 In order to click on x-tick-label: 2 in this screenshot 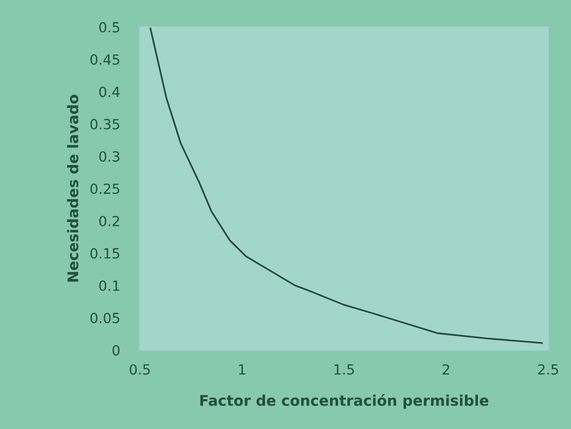, I will do `click(446, 369)`.